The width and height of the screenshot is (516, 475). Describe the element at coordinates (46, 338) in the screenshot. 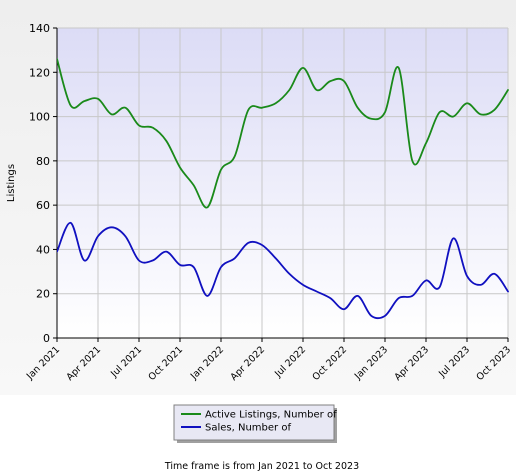

I see `y-tick-label: 0` at that location.